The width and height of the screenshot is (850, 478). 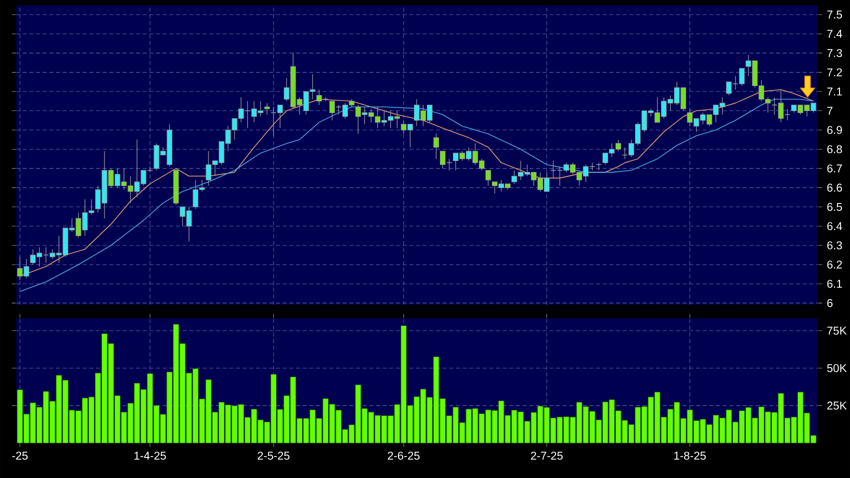 What do you see at coordinates (837, 368) in the screenshot?
I see `y-tick-label: 50K` at bounding box center [837, 368].